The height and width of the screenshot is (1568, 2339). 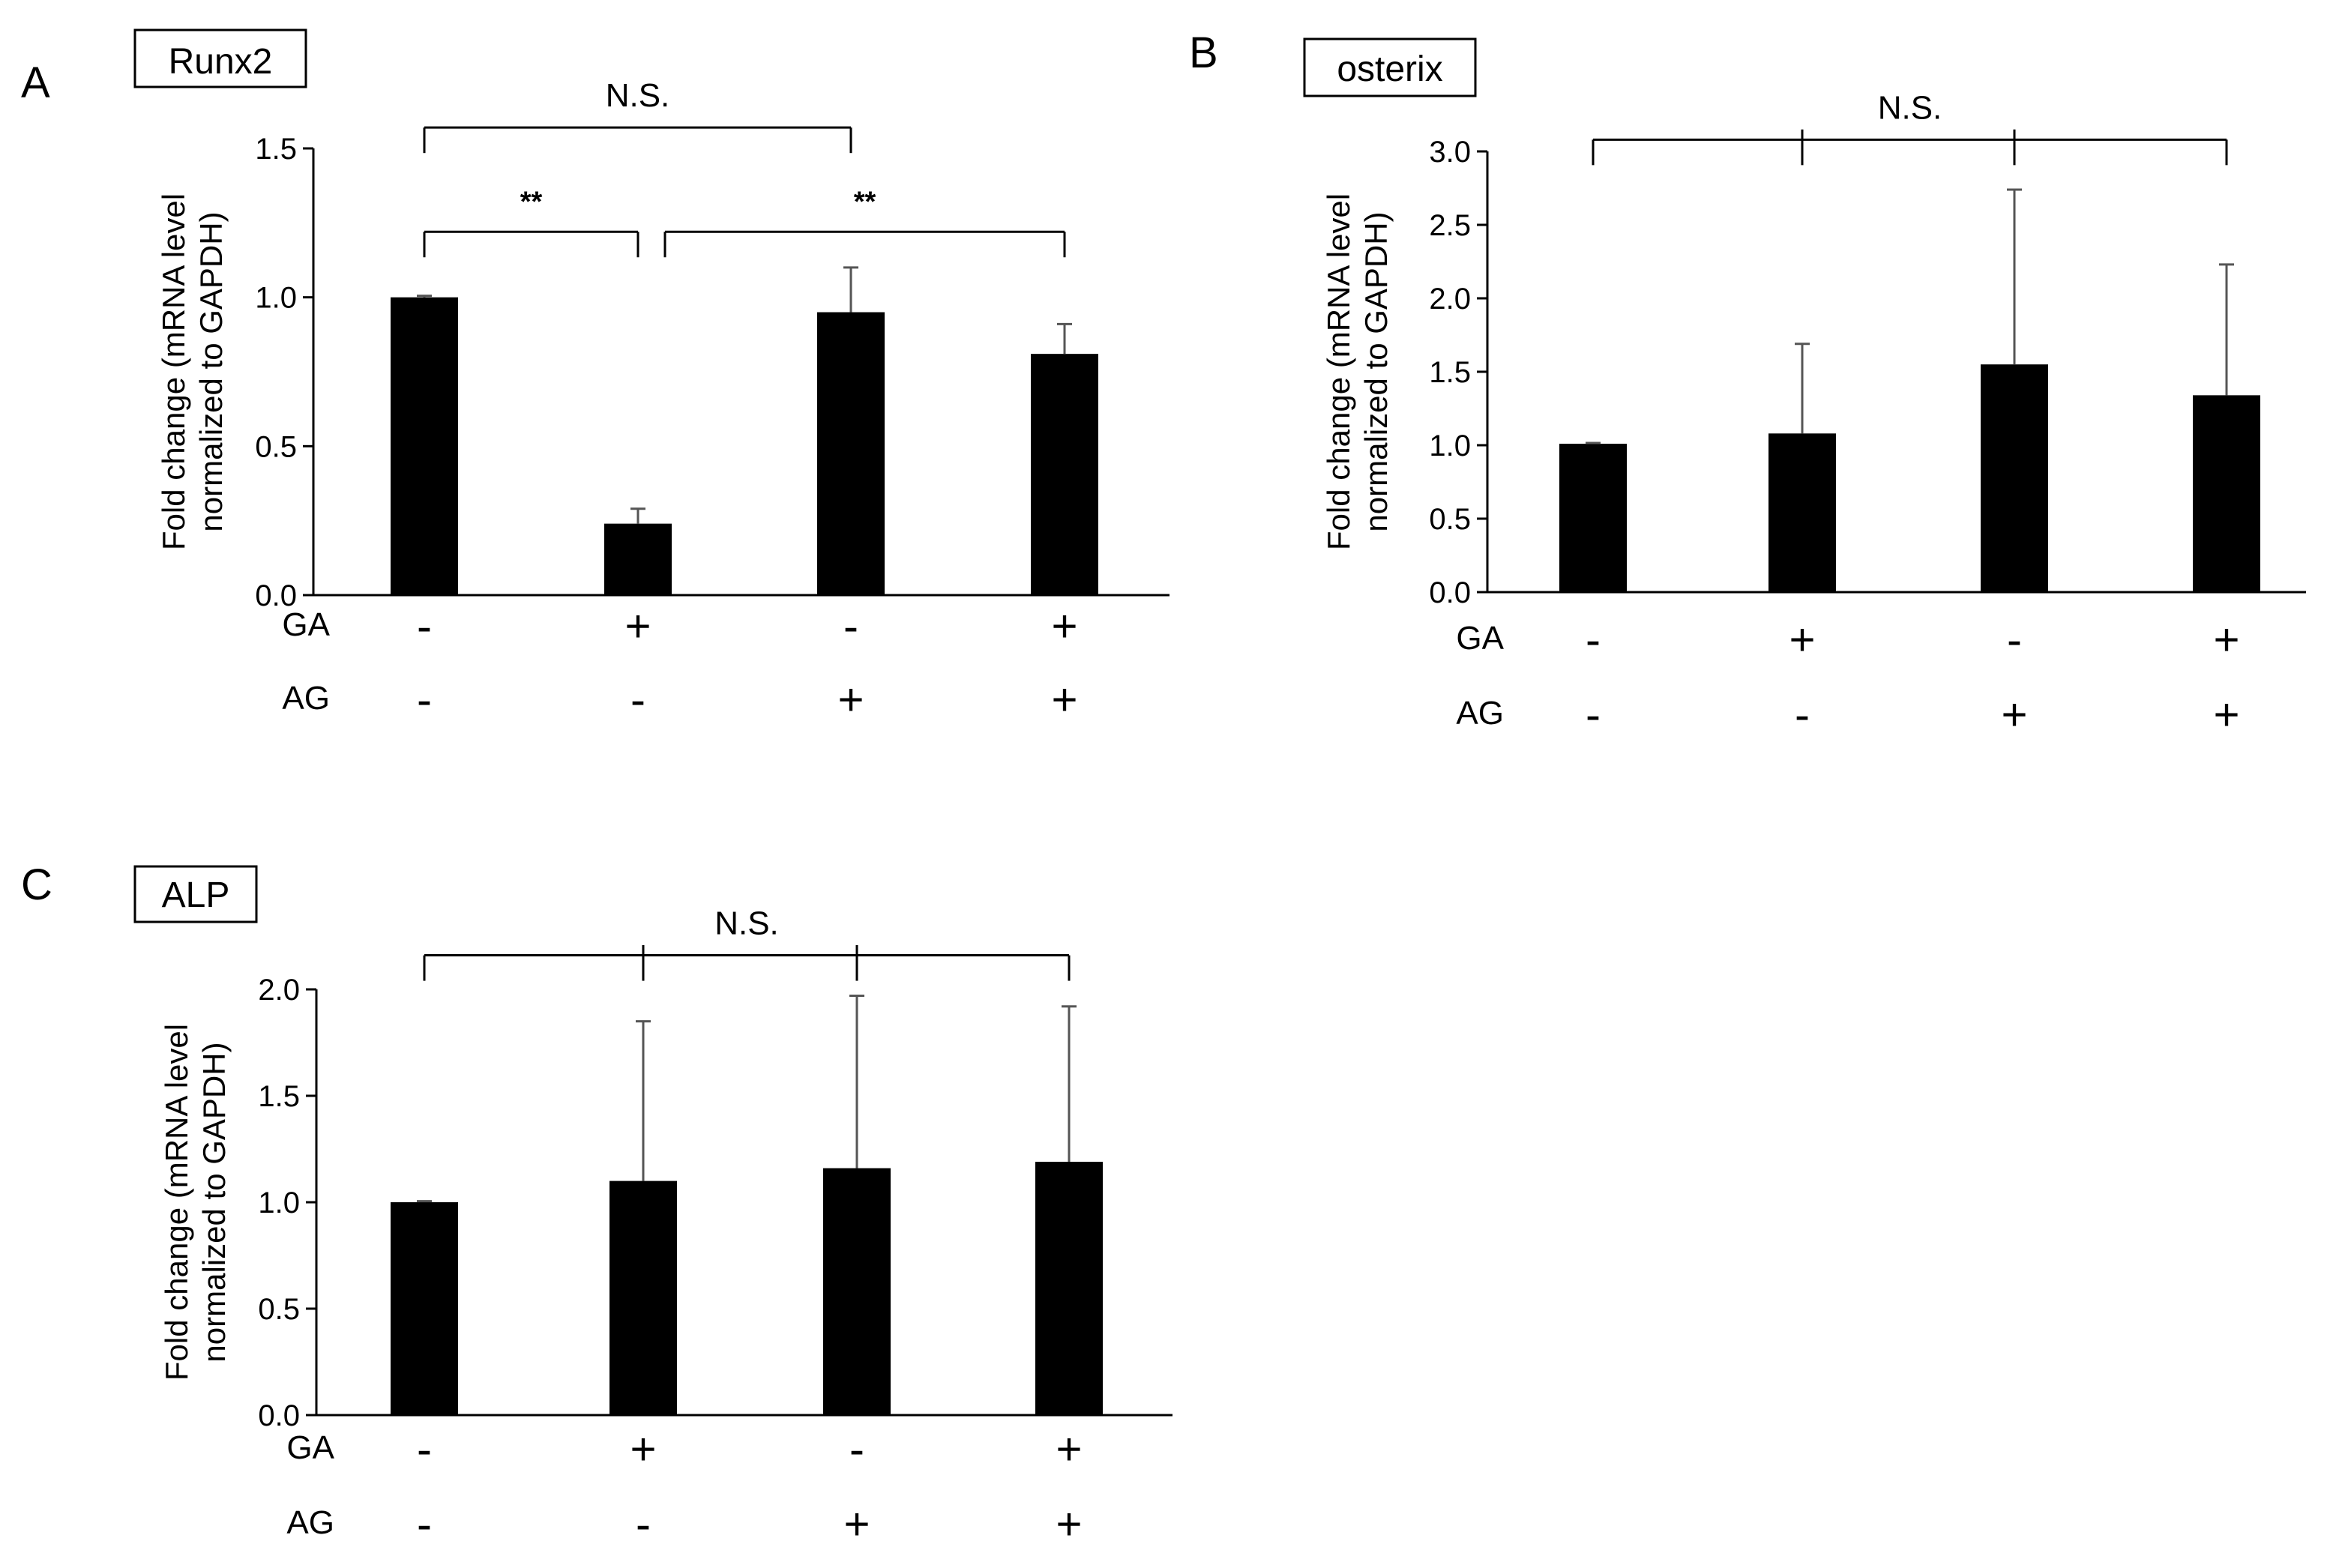 What do you see at coordinates (865, 222) in the screenshot?
I see `significance-bracket-3: **` at bounding box center [865, 222].